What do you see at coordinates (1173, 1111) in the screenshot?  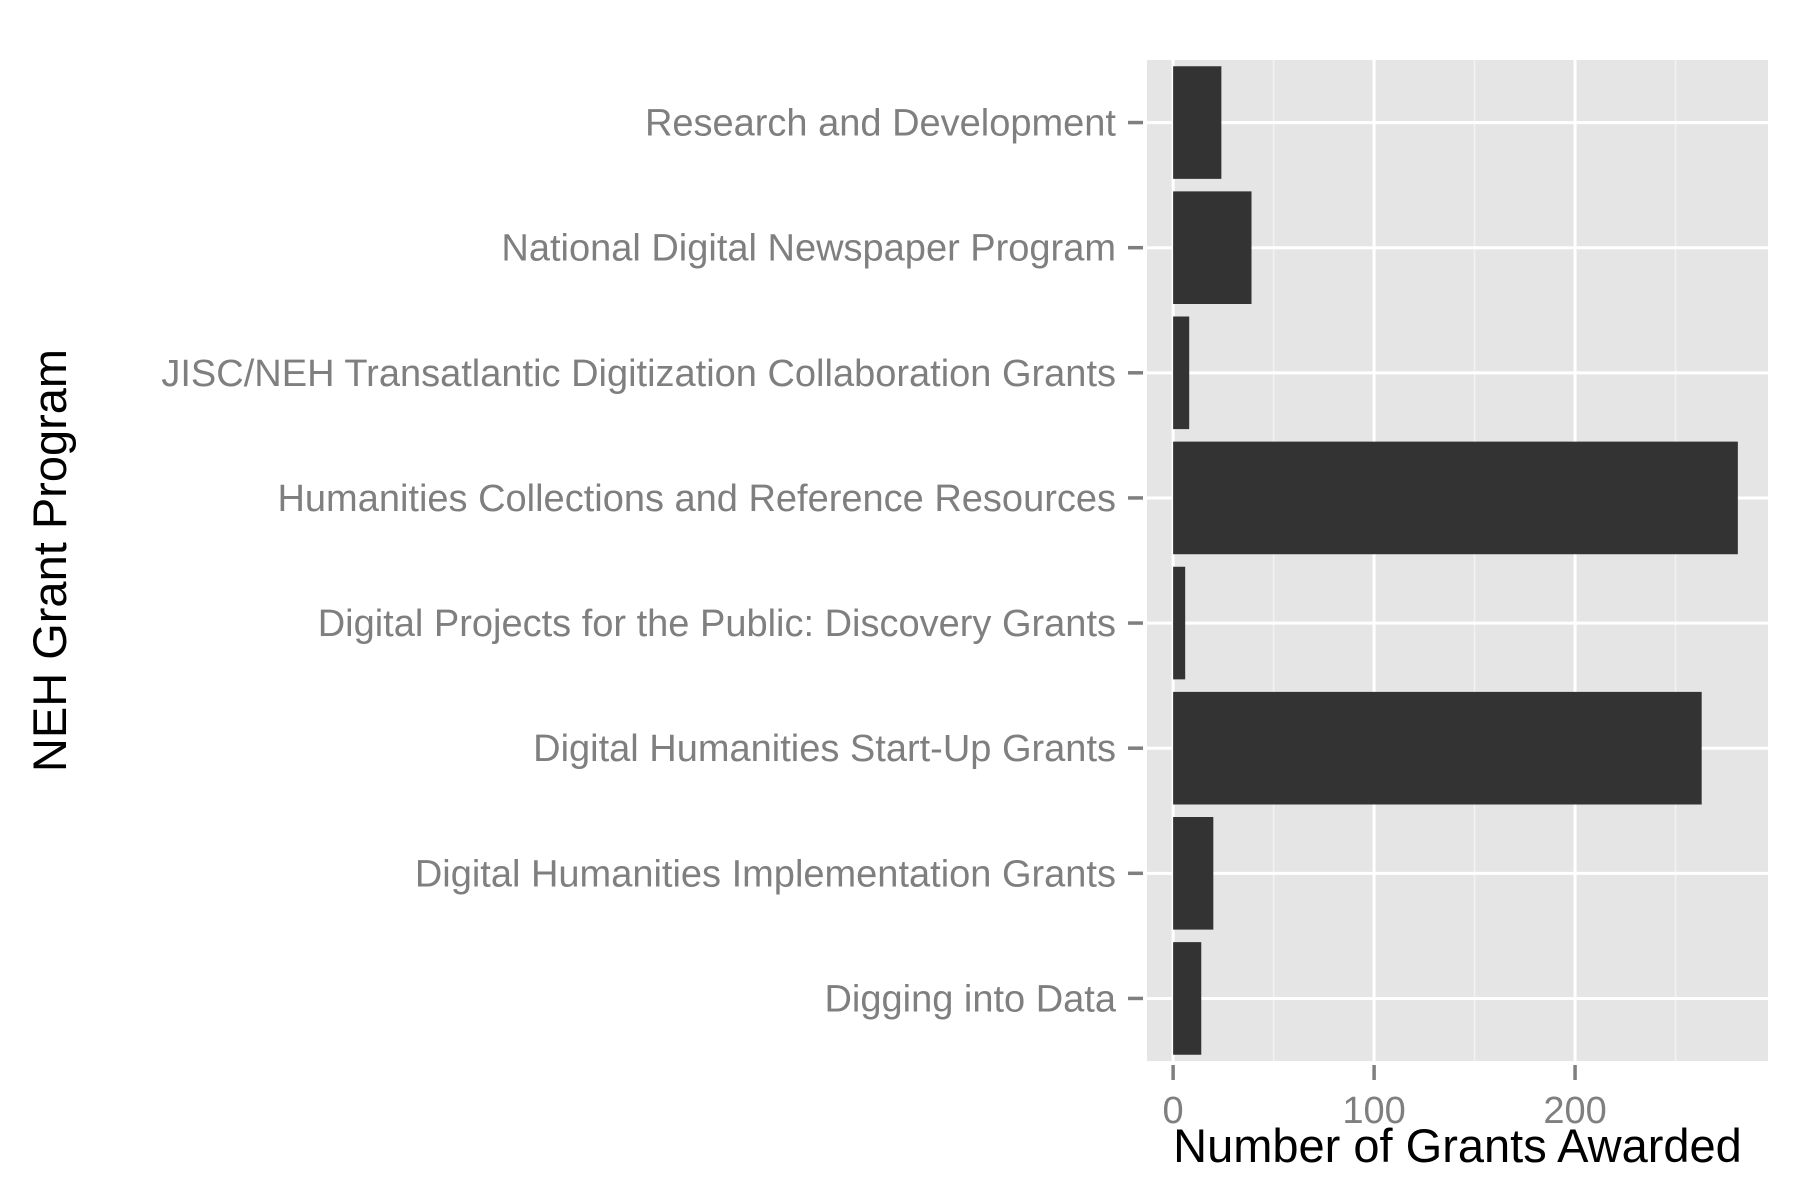 I see `x-tick-label: 0` at bounding box center [1173, 1111].